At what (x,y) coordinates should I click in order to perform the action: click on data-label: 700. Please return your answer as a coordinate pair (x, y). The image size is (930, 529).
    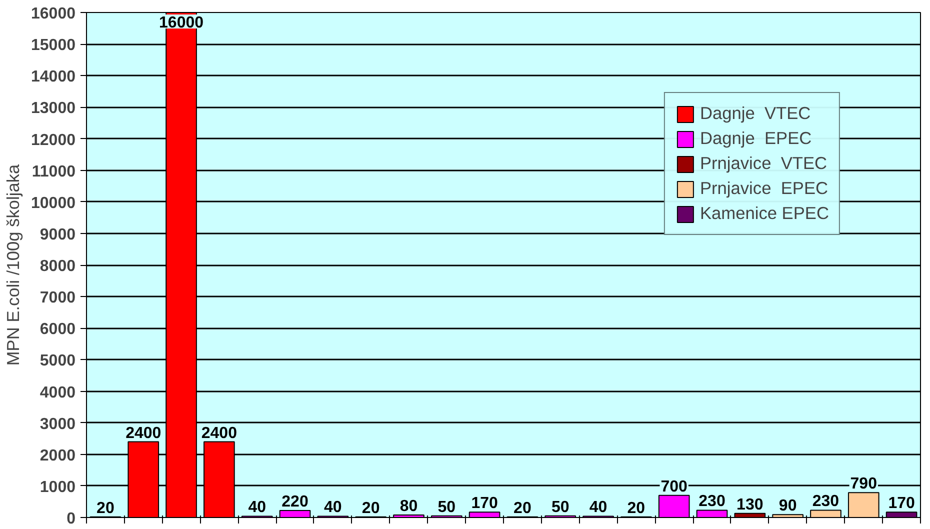
    Looking at the image, I should click on (674, 487).